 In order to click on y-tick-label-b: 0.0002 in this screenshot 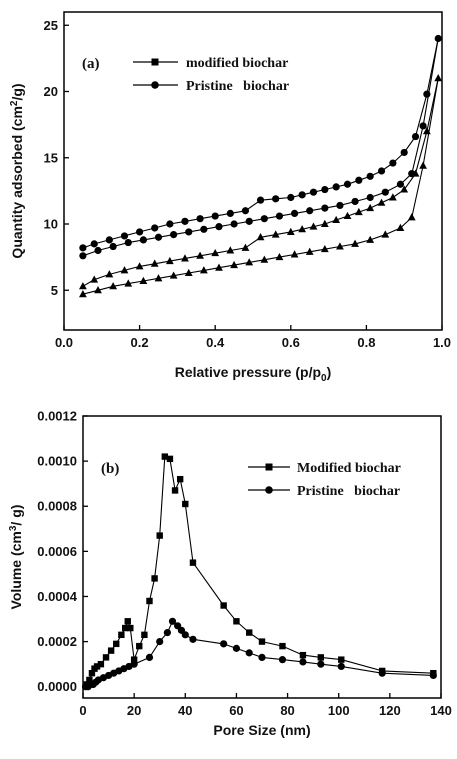, I will do `click(57, 641)`.